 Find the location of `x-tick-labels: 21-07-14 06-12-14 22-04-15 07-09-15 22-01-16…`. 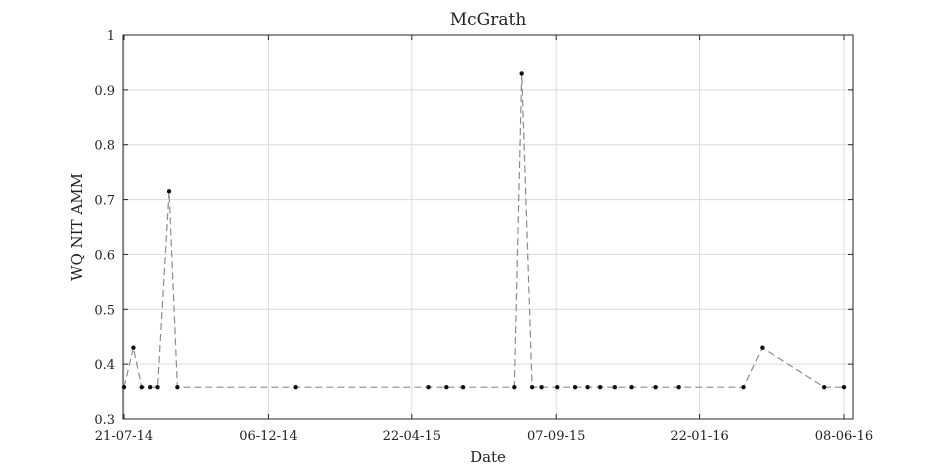

x-tick-labels: 21-07-14 06-12-14 22-04-15 07-09-15 22-01-16… is located at coordinates (484, 436).